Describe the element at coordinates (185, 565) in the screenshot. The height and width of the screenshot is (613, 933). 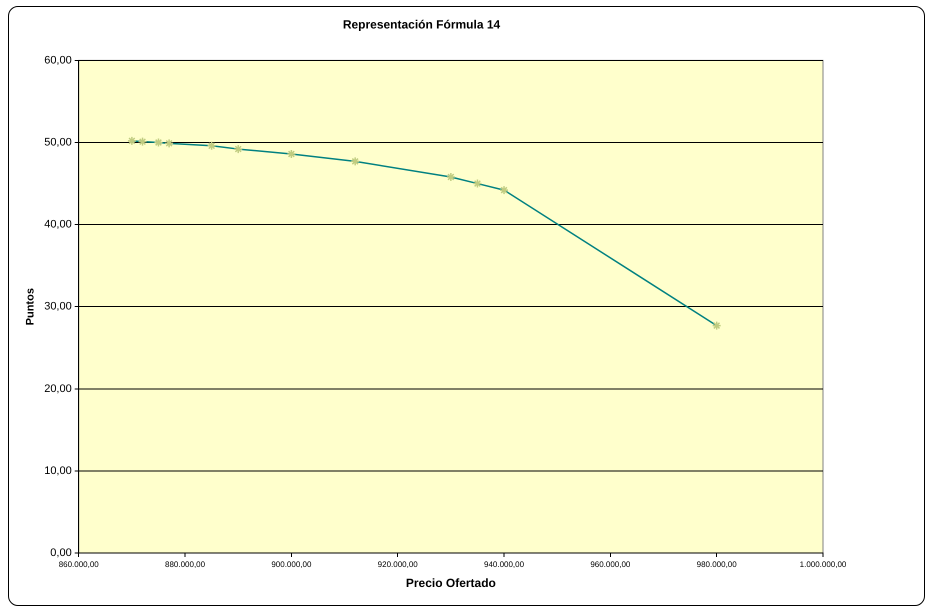
I see `x-tick-label: 880.000,00` at that location.